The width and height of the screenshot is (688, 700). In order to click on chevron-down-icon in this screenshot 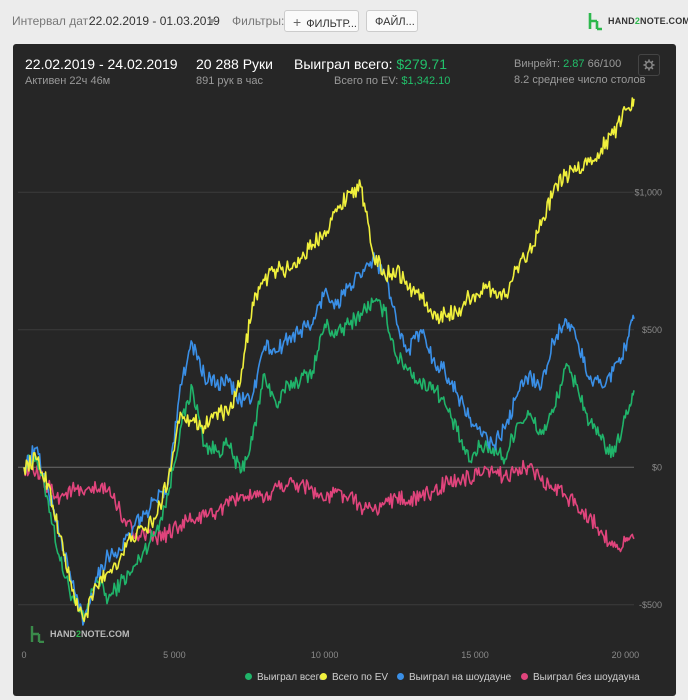, I will do `click(212, 21)`.